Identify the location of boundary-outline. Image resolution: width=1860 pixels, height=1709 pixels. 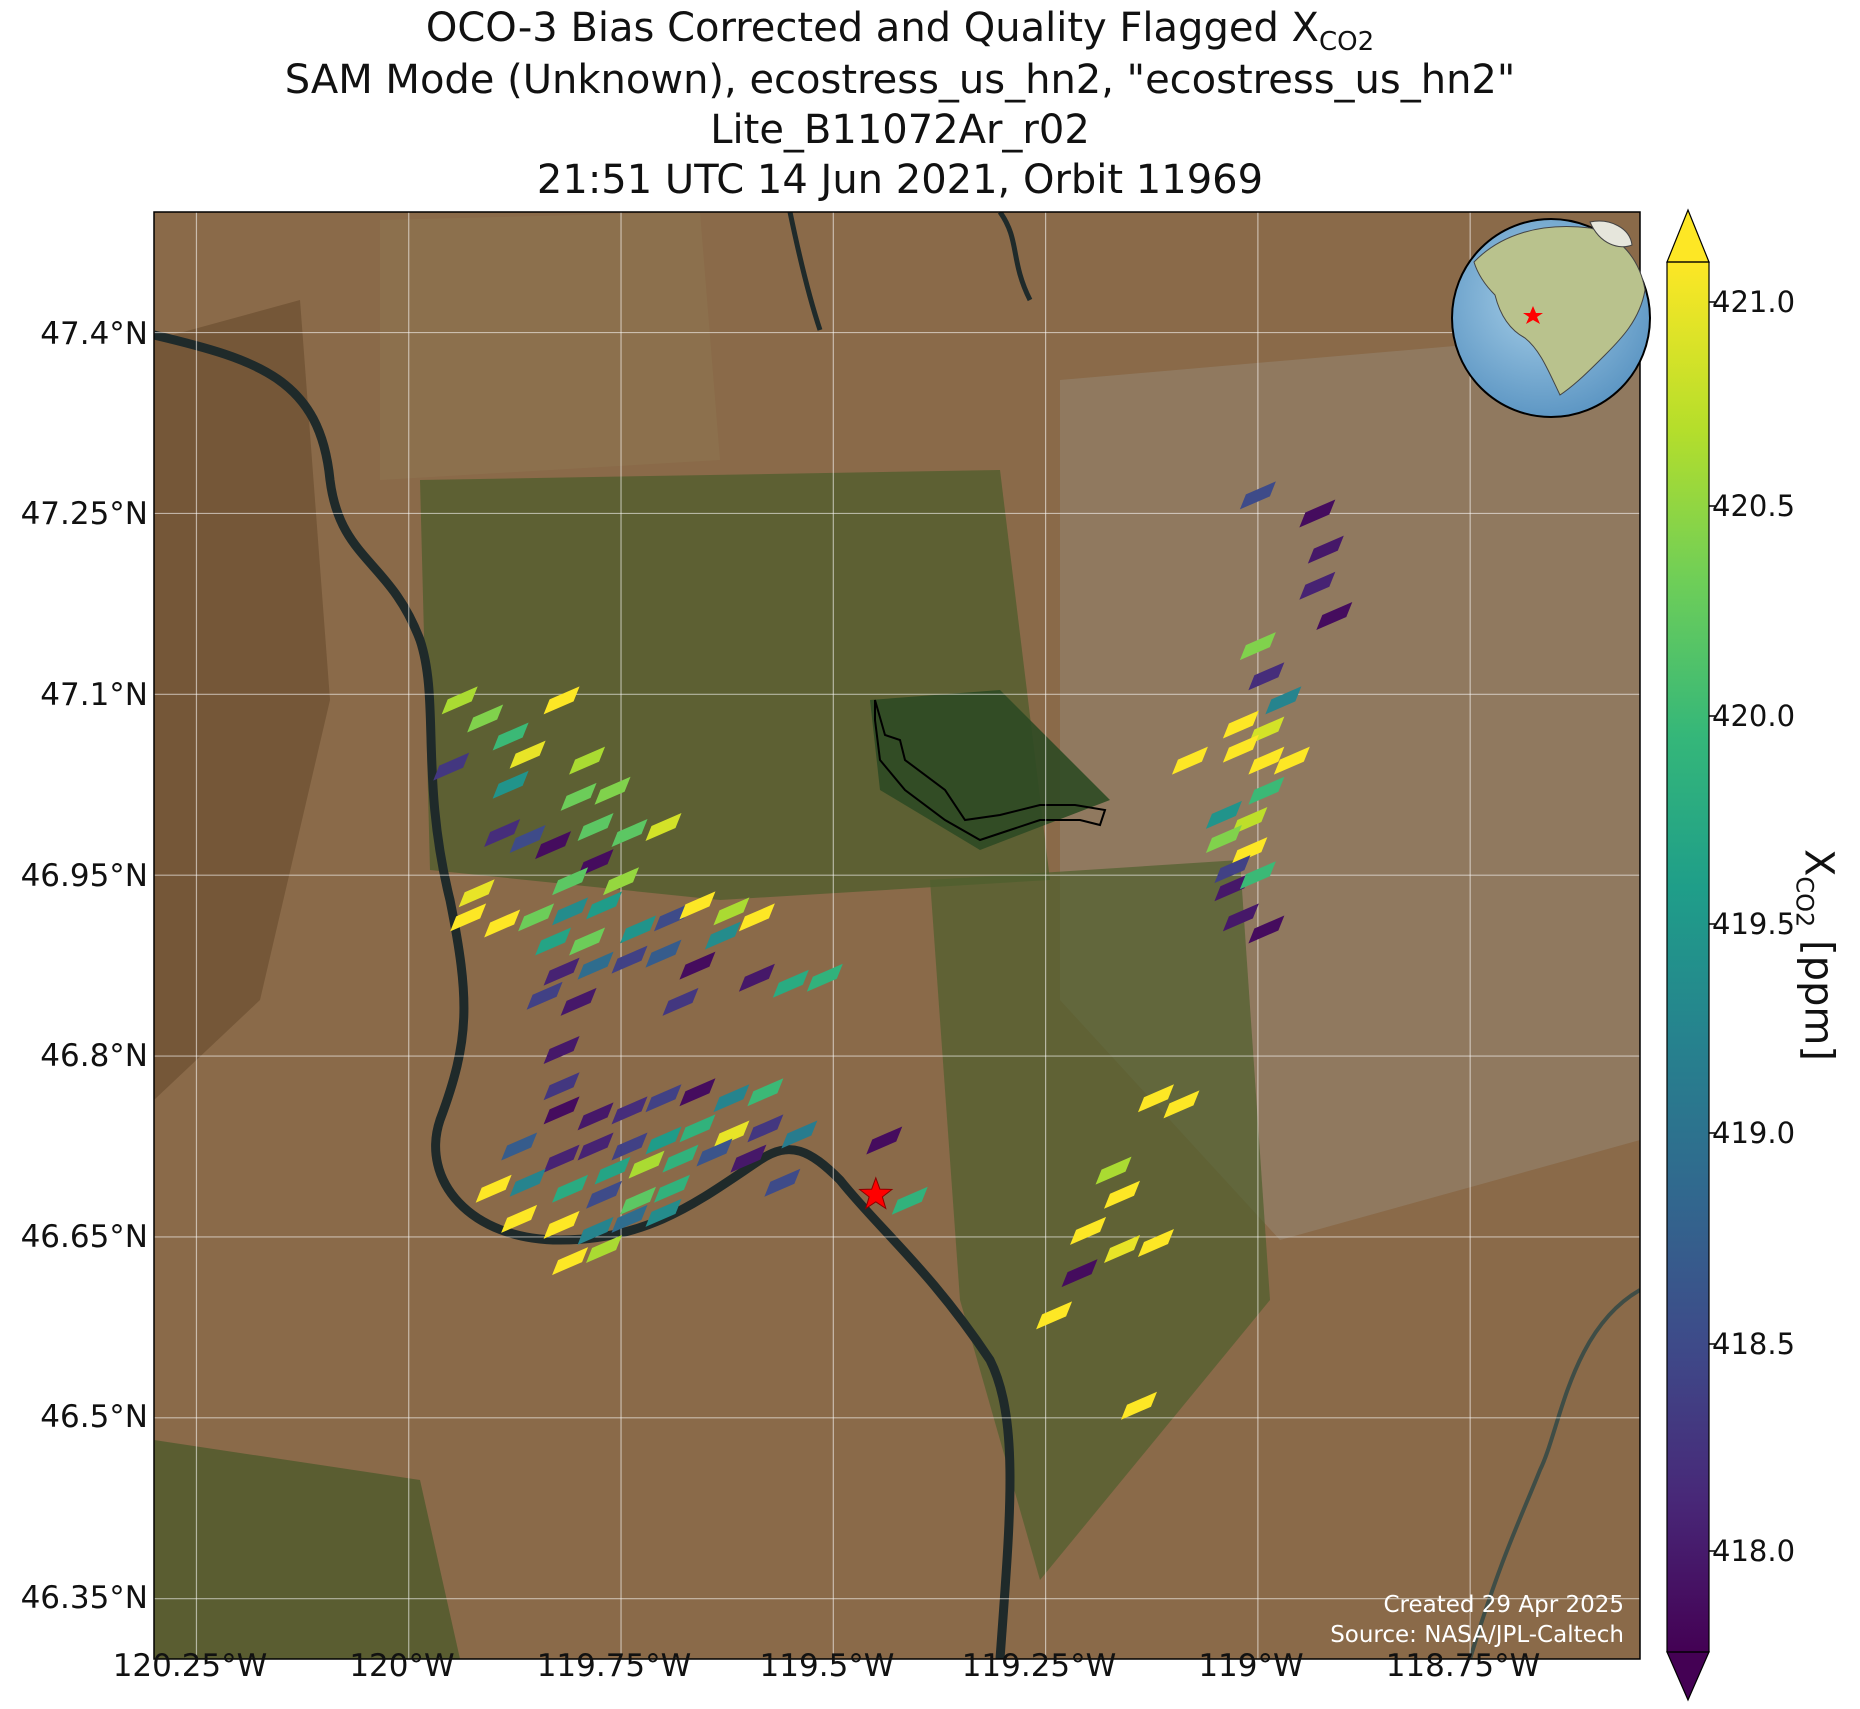
(990, 770).